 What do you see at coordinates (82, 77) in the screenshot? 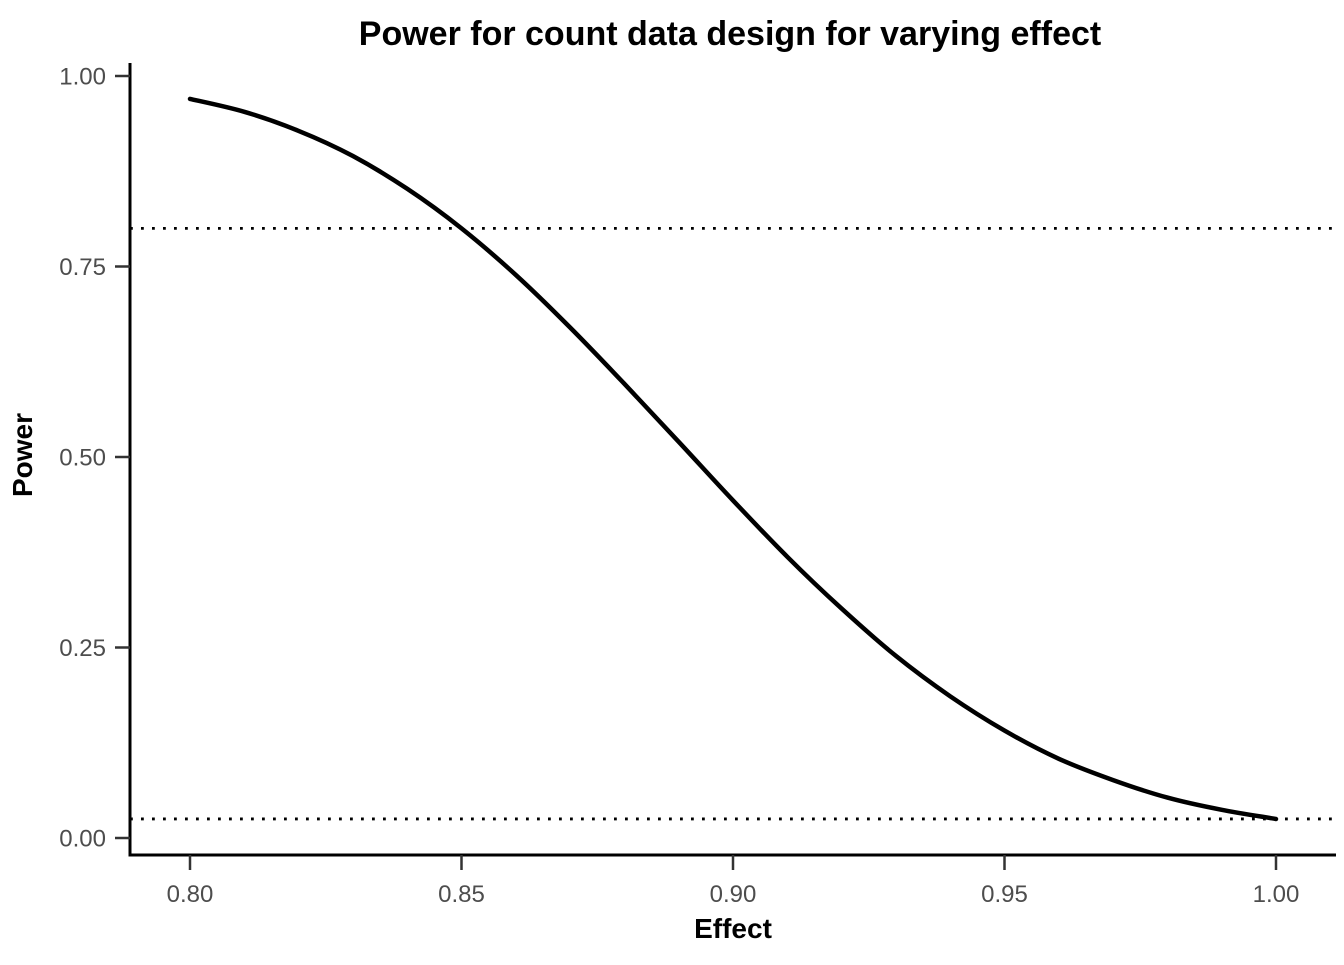
I see `y-tick-label: 1.00` at bounding box center [82, 77].